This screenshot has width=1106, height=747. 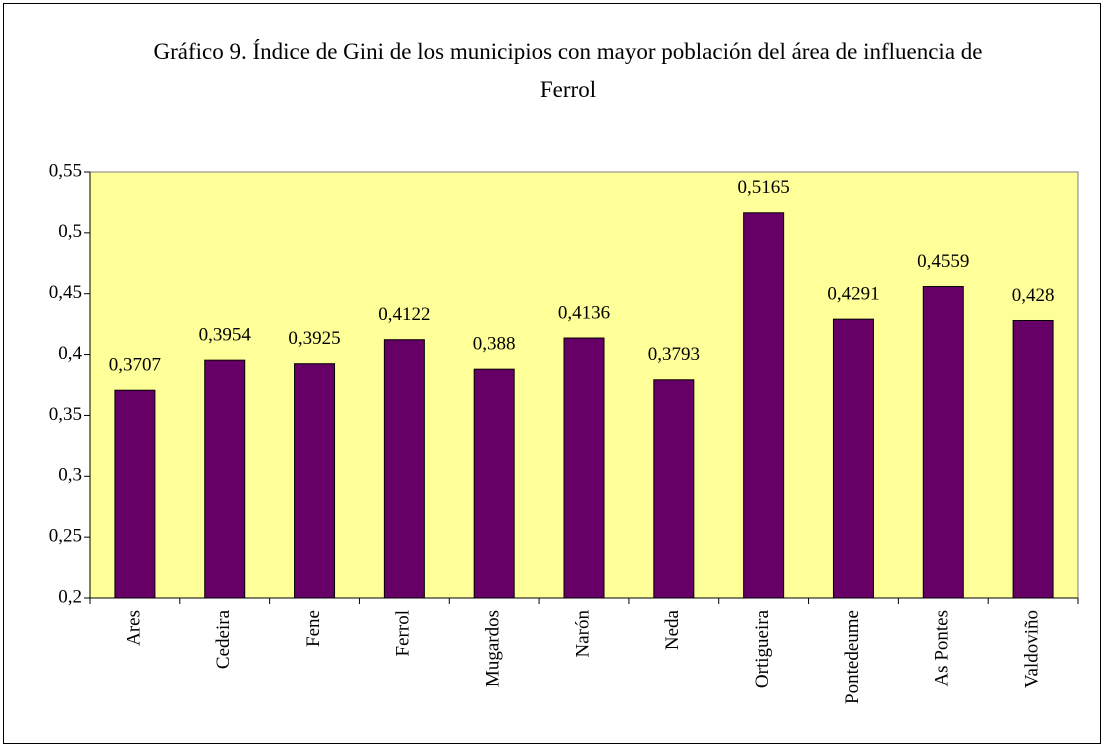 What do you see at coordinates (493, 648) in the screenshot?
I see `x-tick-label: Mugardos` at bounding box center [493, 648].